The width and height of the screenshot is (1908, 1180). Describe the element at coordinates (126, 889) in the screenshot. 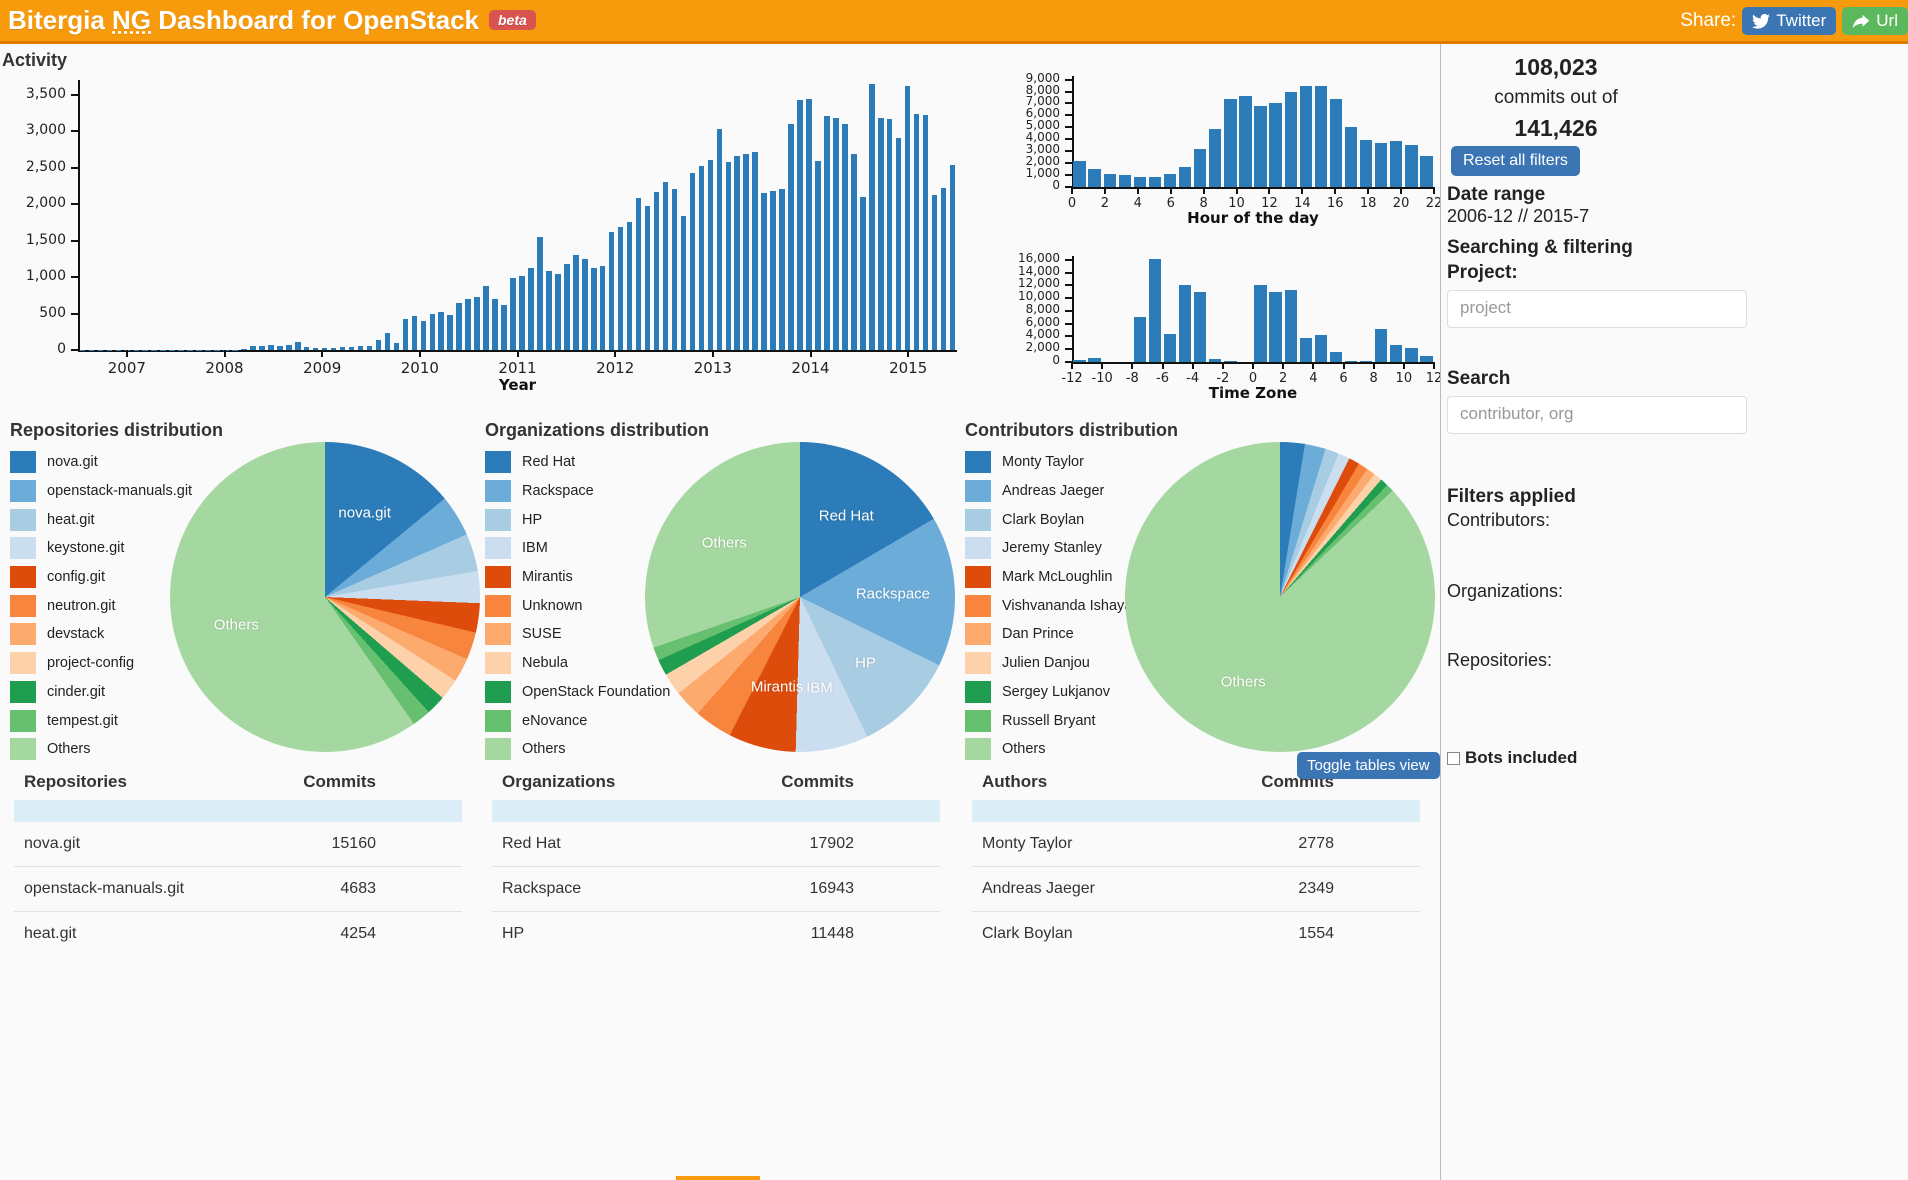

I see `table-cell-name: openstack-manuals.git` at that location.